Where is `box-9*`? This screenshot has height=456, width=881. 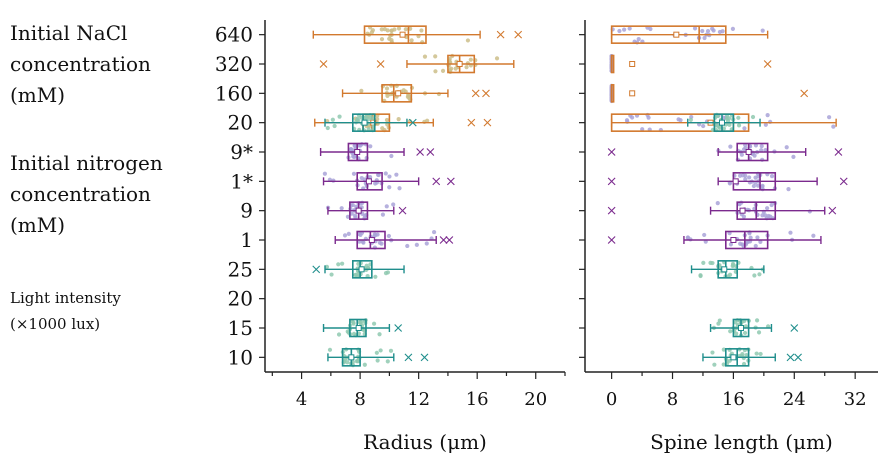
box-9* is located at coordinates (725, 152).